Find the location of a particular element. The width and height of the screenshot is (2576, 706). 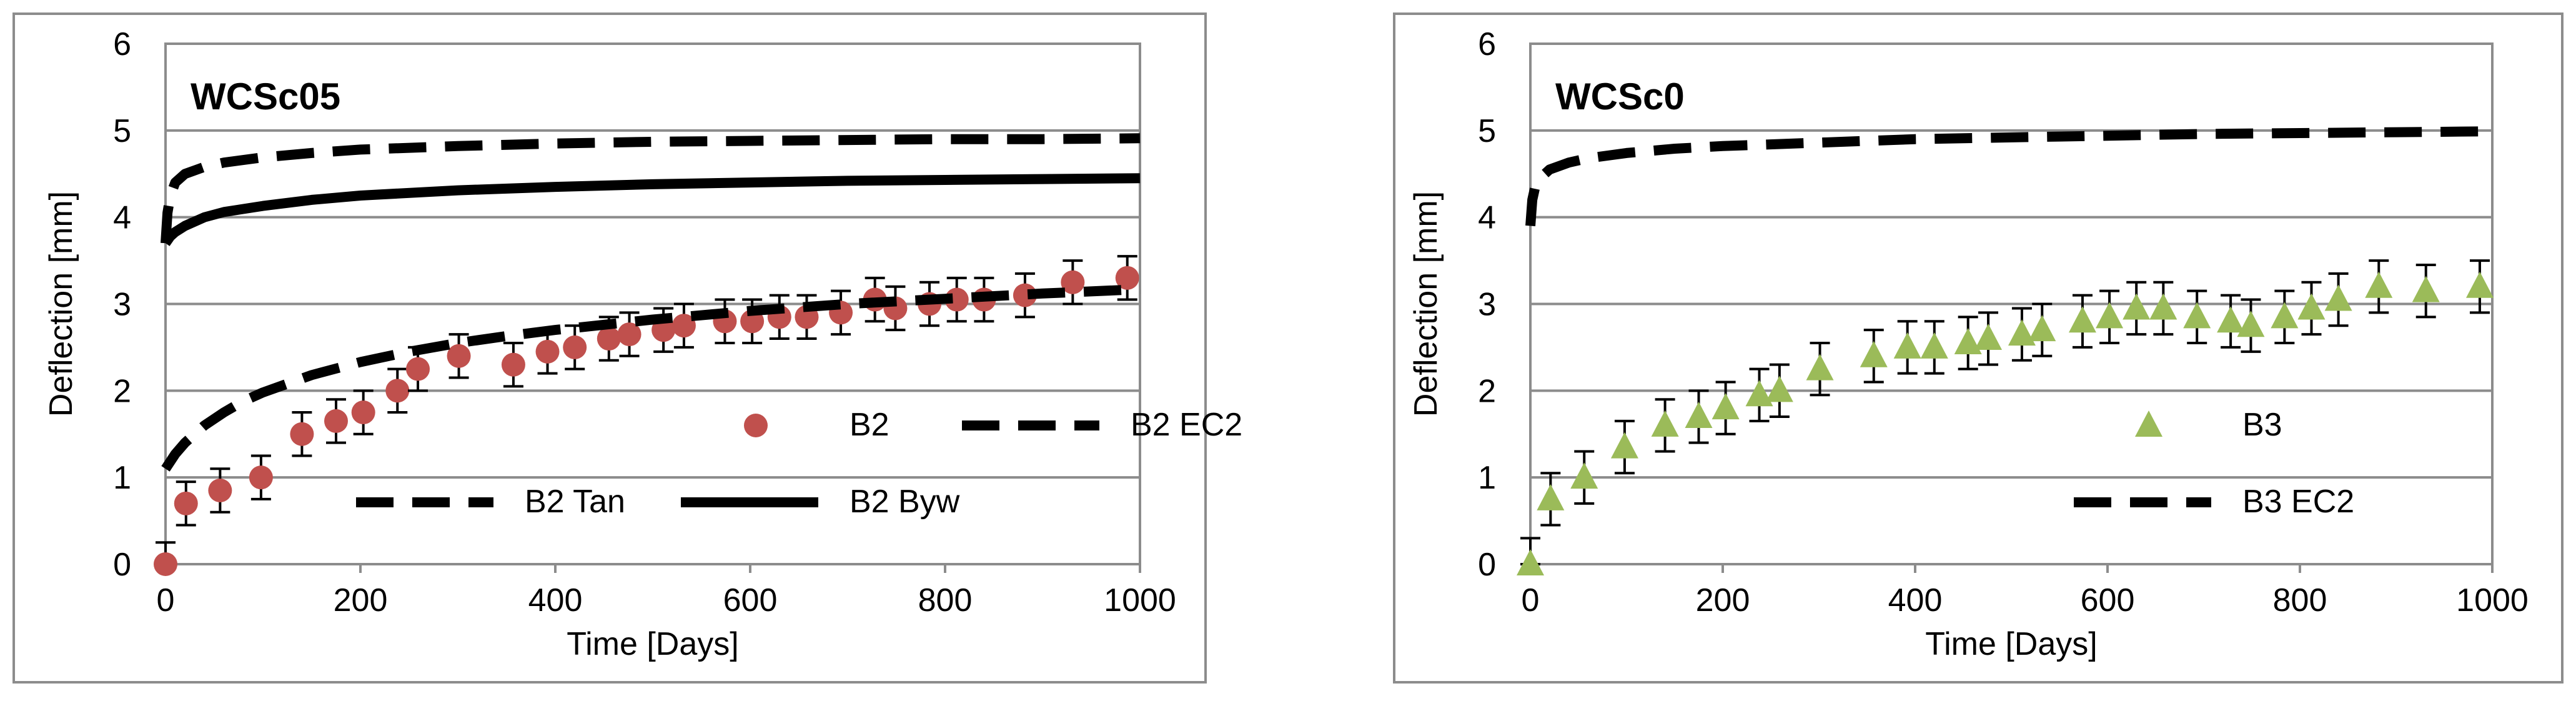

legend-item-b2: B2 is located at coordinates (816, 425).